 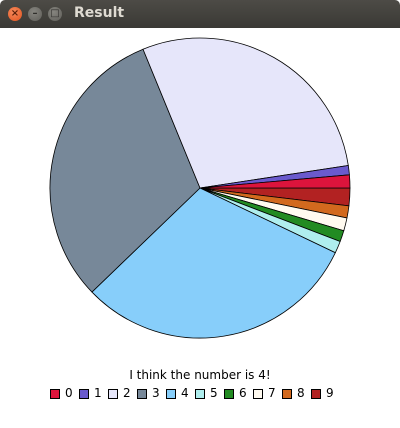 What do you see at coordinates (127, 393) in the screenshot?
I see `legend-label-2: 2` at bounding box center [127, 393].